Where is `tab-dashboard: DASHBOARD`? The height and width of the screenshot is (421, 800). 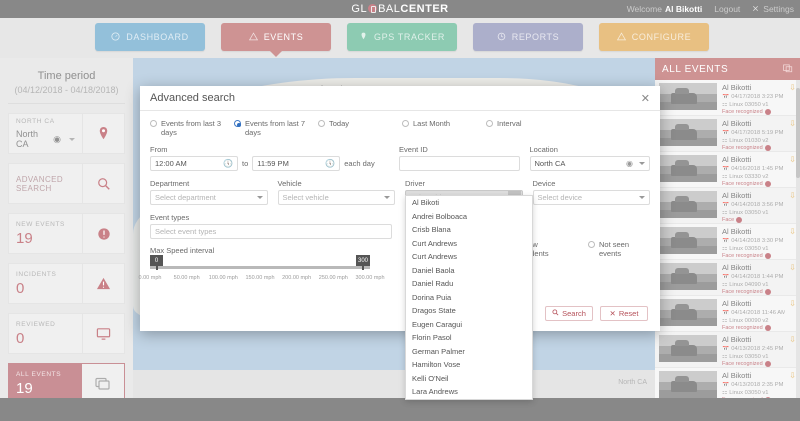
tab-dashboard: DASHBOARD is located at coordinates (150, 37).